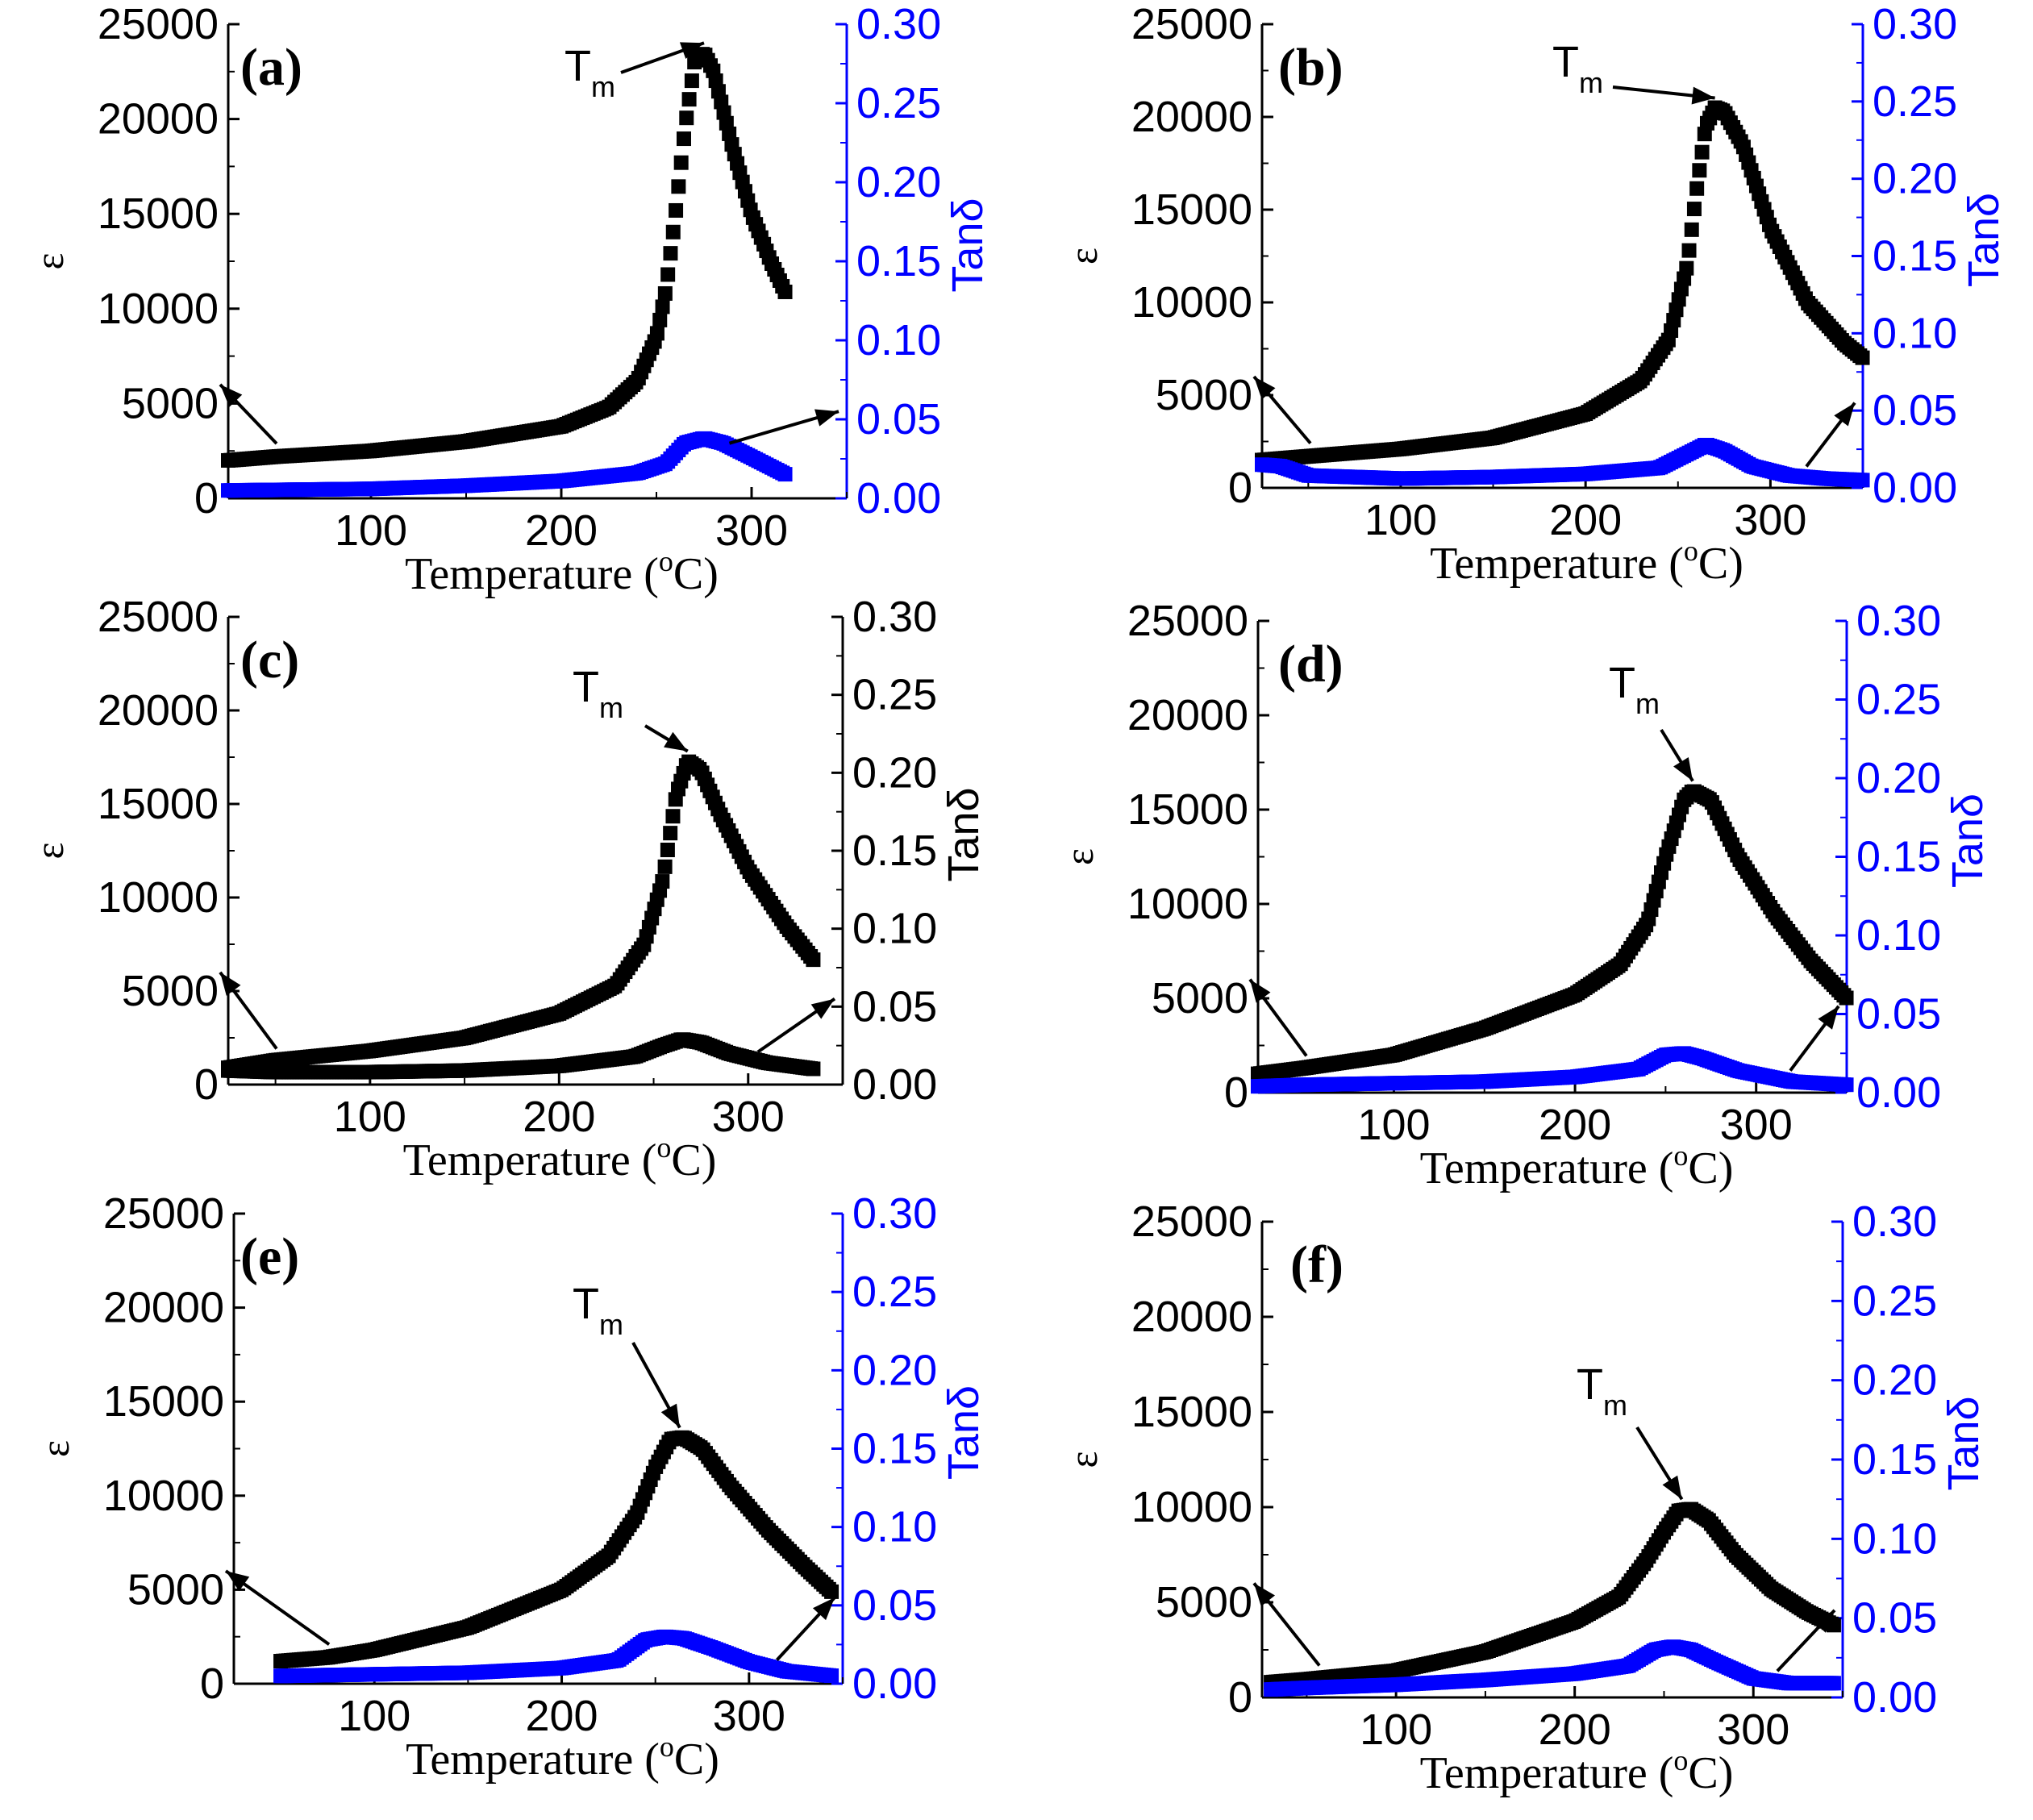 This screenshot has width=2033, height=1820. What do you see at coordinates (1317, 1264) in the screenshot?
I see `panel-label: (f)` at bounding box center [1317, 1264].